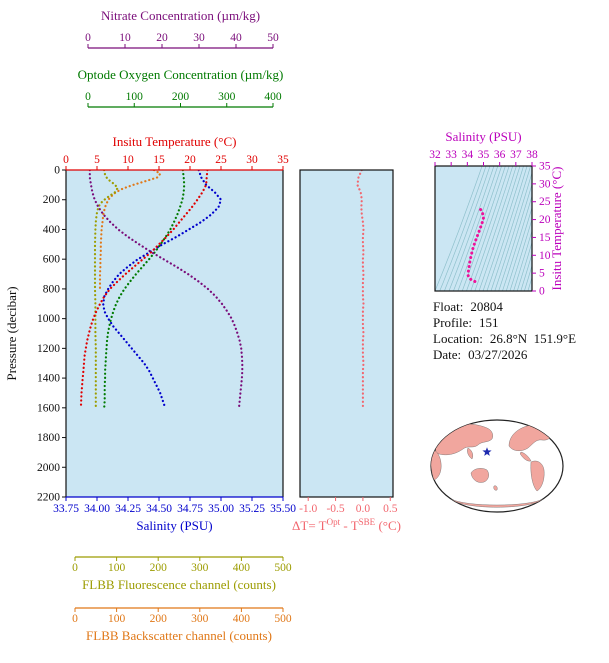  Describe the element at coordinates (52, 289) in the screenshot. I see `svg-text: 800` at that location.